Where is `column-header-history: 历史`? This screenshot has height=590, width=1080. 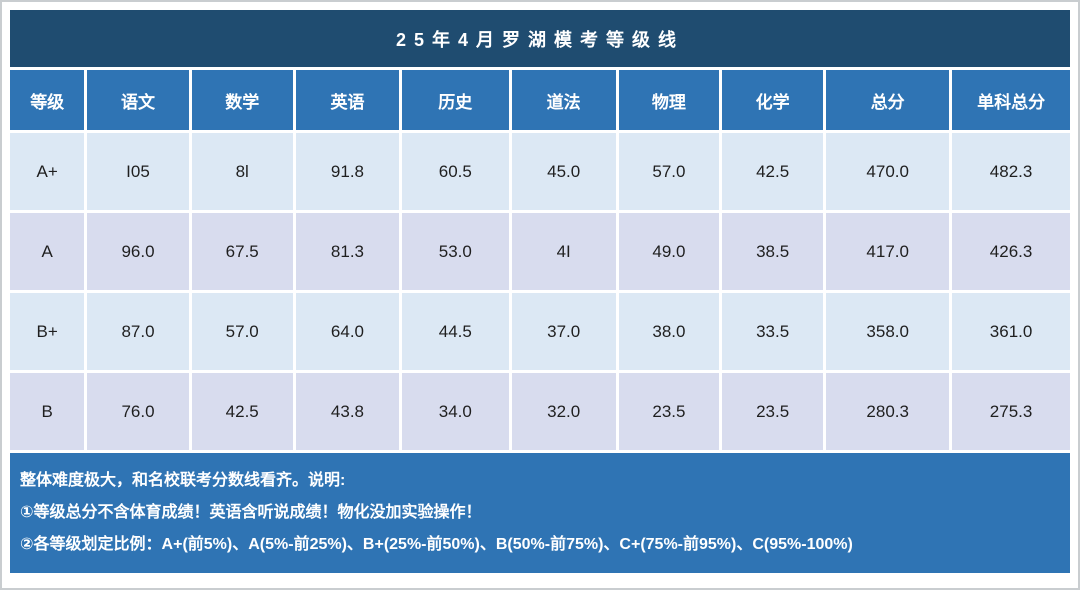 column-header-history: 历史 is located at coordinates (455, 100).